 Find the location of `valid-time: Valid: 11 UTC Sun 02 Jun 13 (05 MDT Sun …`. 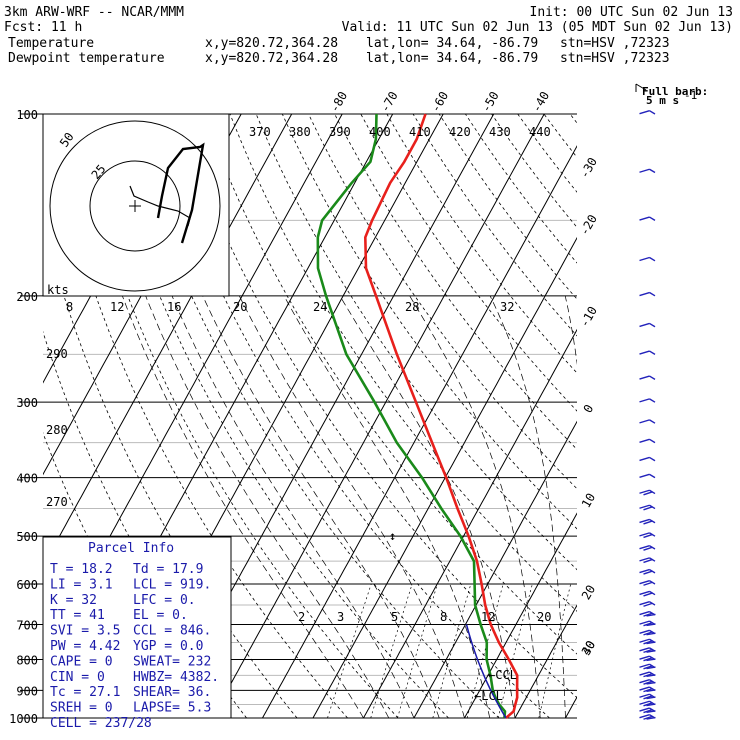

valid-time: Valid: 11 UTC Sun 02 Jun 13 (05 MDT Sun … is located at coordinates (537, 27).